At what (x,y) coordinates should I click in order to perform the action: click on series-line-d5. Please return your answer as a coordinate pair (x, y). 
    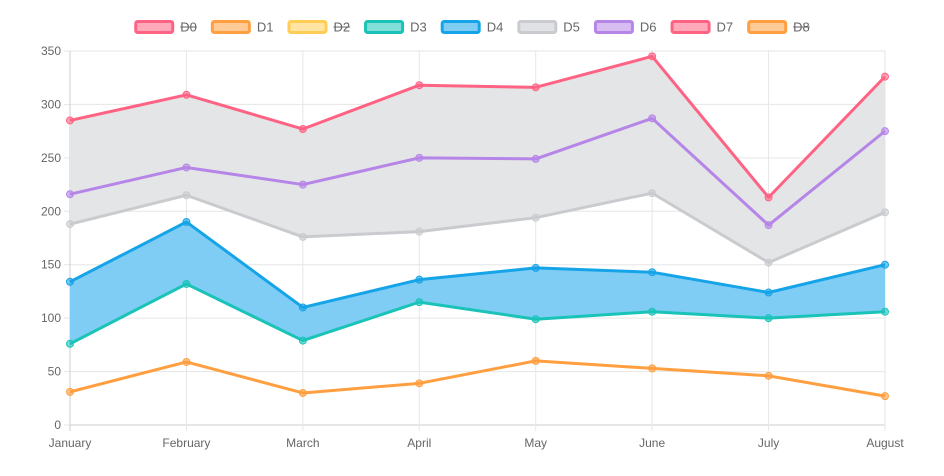
    Looking at the image, I should click on (477, 228).